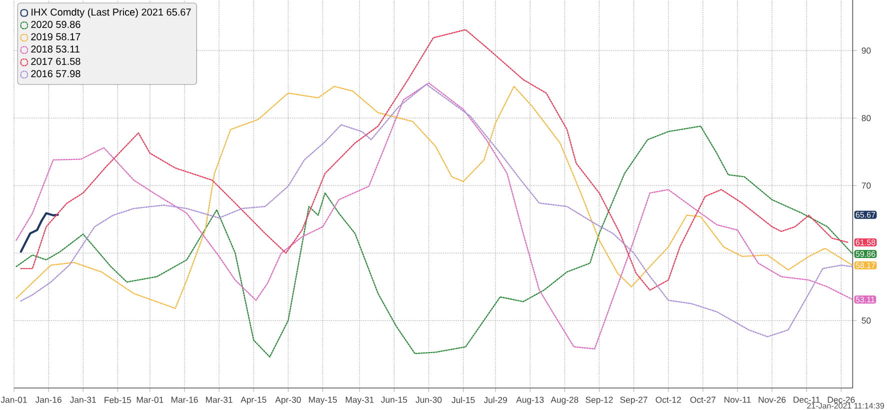 Image resolution: width=887 pixels, height=410 pixels. Describe the element at coordinates (866, 243) in the screenshot. I see `data-label: 61.58` at that location.